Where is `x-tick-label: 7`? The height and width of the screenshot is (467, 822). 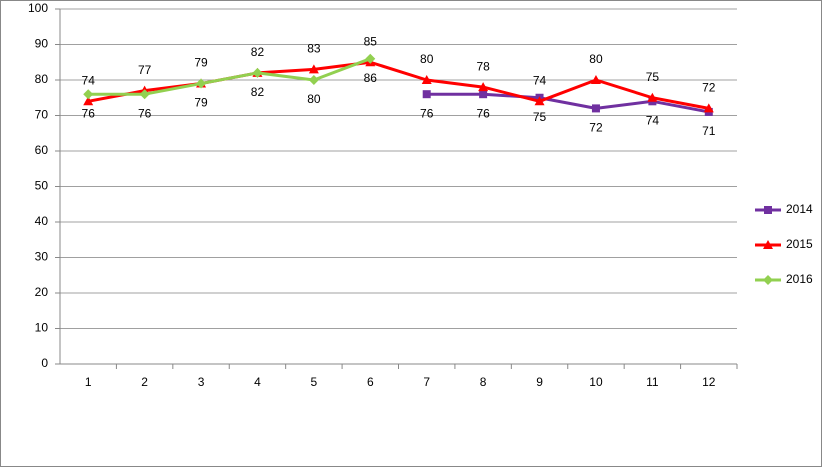 x-tick-label: 7 is located at coordinates (426, 382).